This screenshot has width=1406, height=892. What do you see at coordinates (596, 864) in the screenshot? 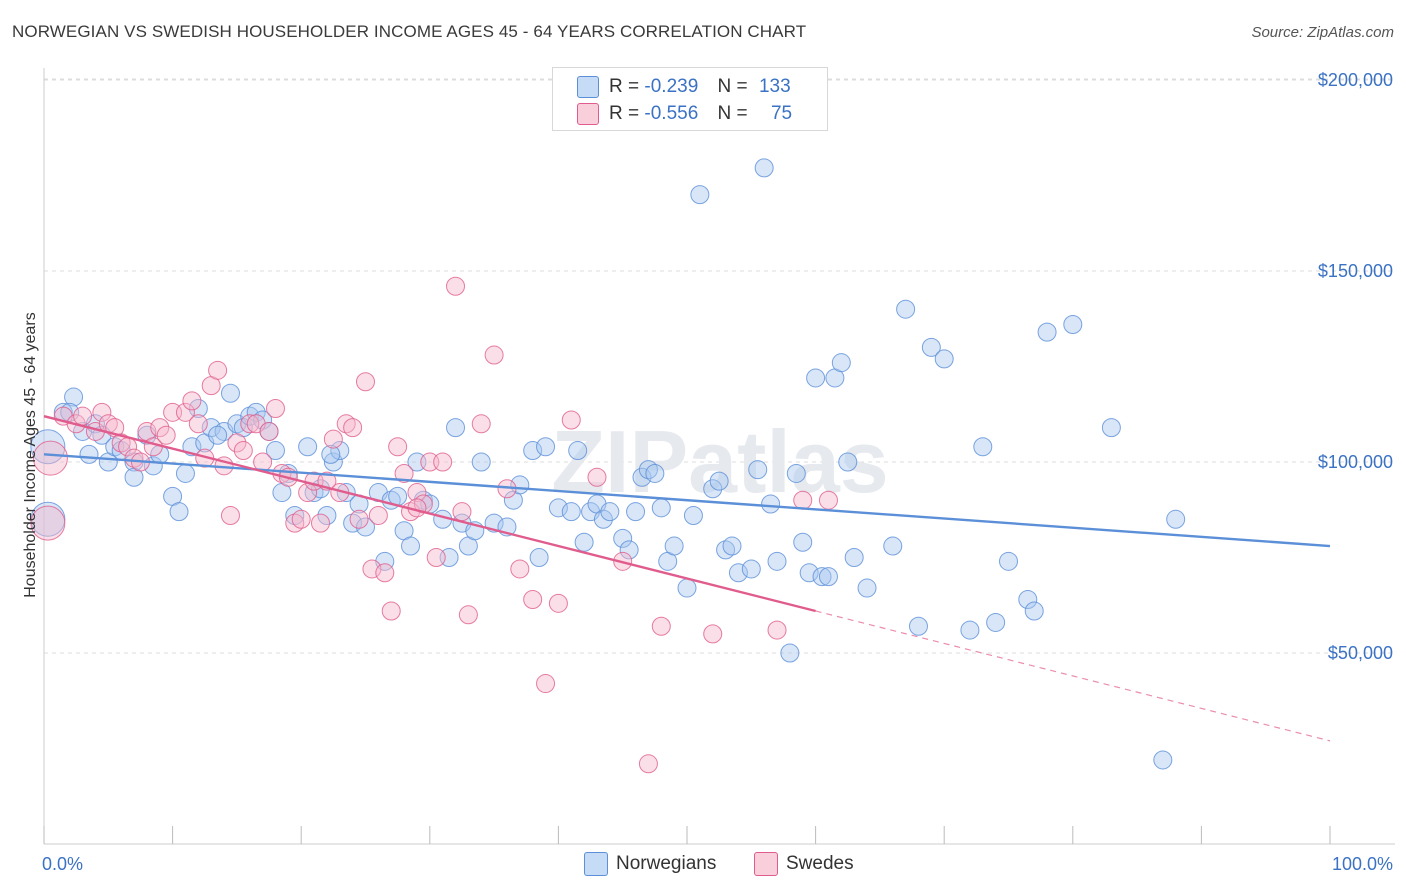
I see `bottom-swatch-norwegians` at bounding box center [596, 864].